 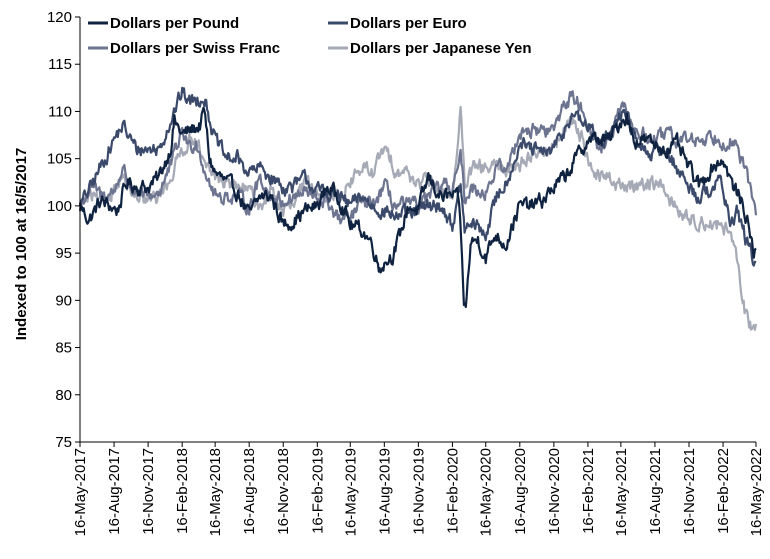 What do you see at coordinates (689, 491) in the screenshot?
I see `x-tick-label: 16-Nov-2021` at bounding box center [689, 491].